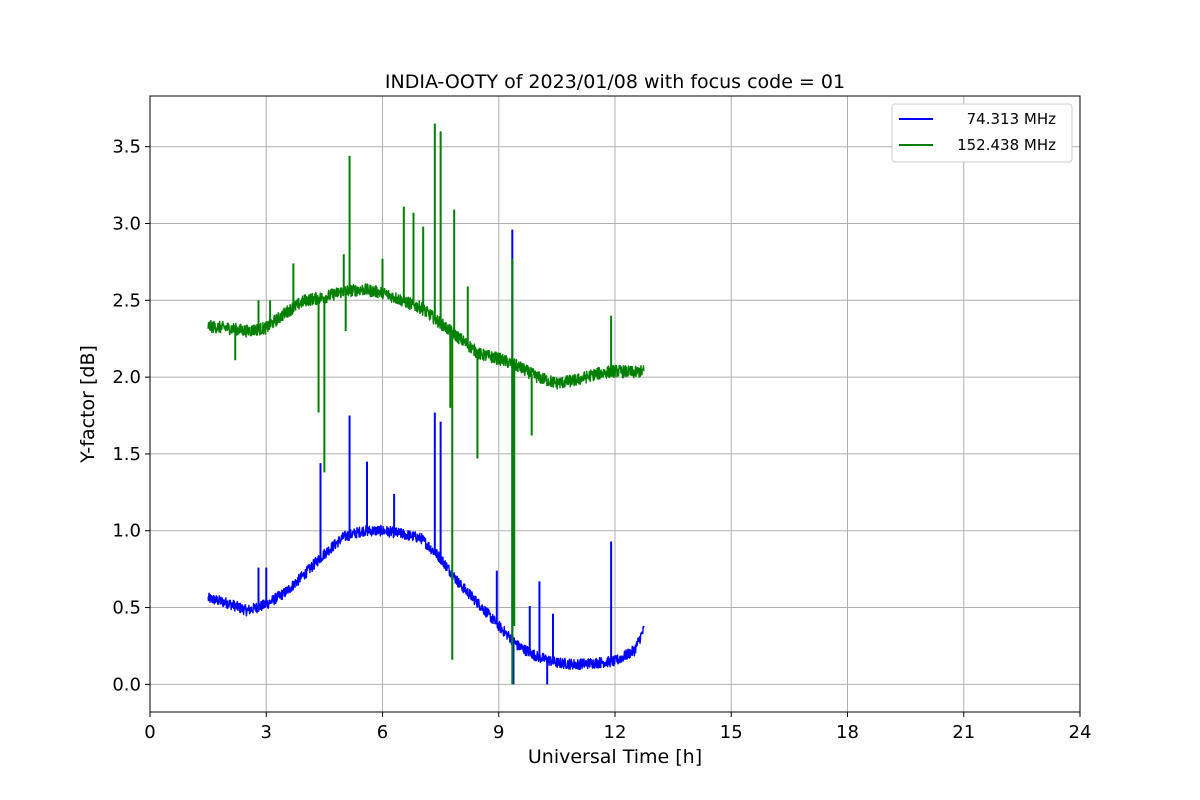 The width and height of the screenshot is (1200, 800). I want to click on y-tick-label: 0.5, so click(126, 608).